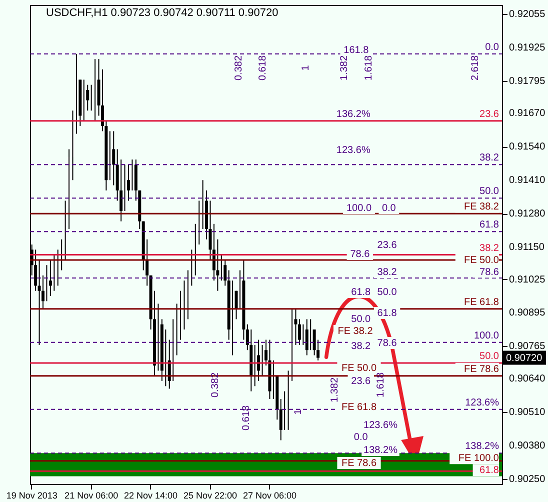 This screenshot has height=502, width=548. What do you see at coordinates (527, 114) in the screenshot?
I see `y-tick-label: 0.91670` at bounding box center [527, 114].